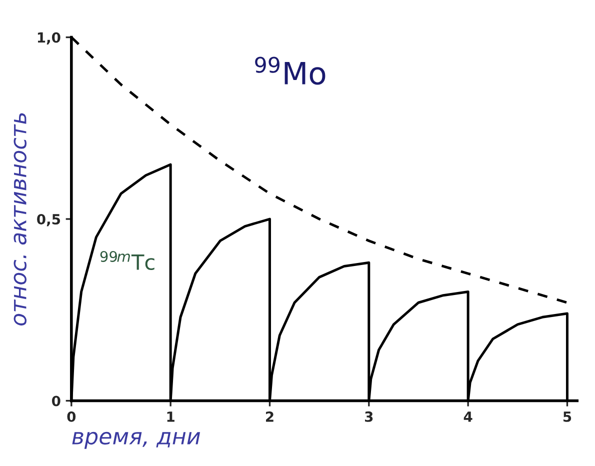  I want to click on y-tick-label: 0, so click(56, 401).